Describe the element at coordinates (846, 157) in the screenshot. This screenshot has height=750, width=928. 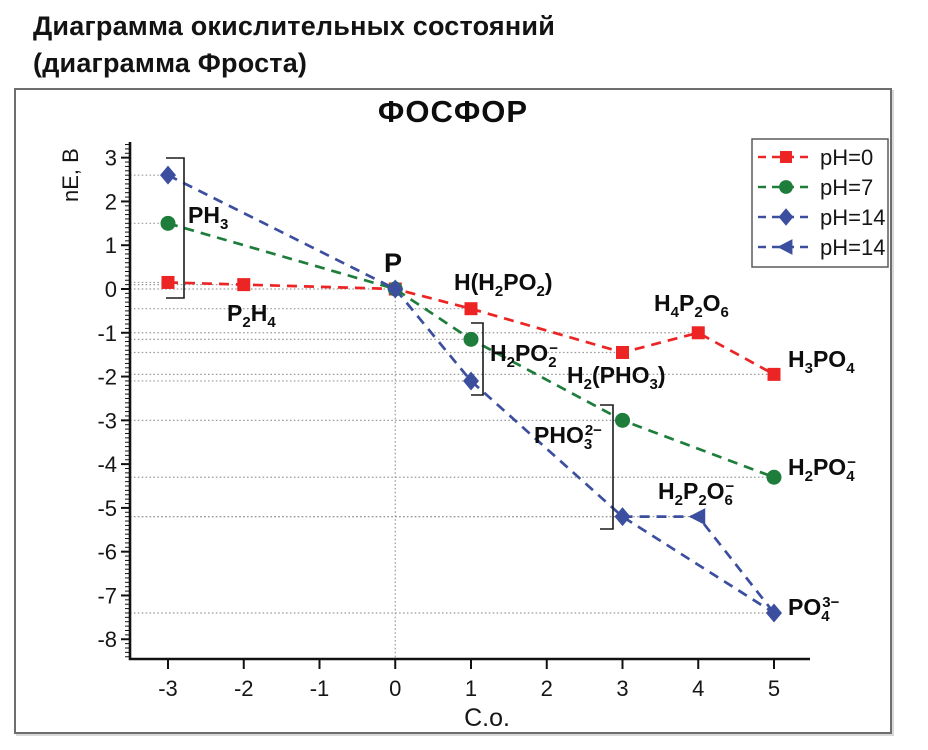
I see `svg-text: pH=0` at that location.